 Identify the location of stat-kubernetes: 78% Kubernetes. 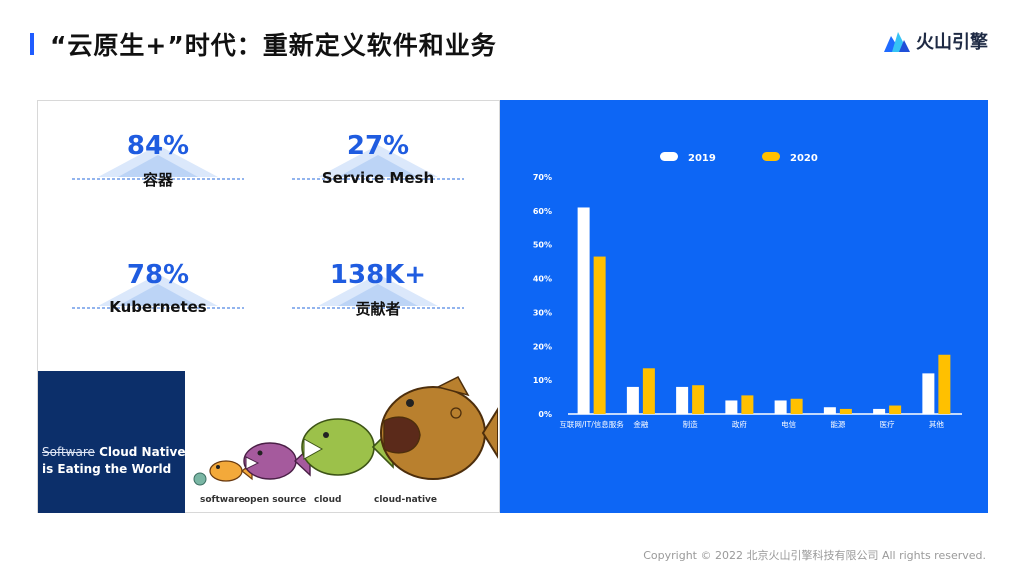
(158, 288).